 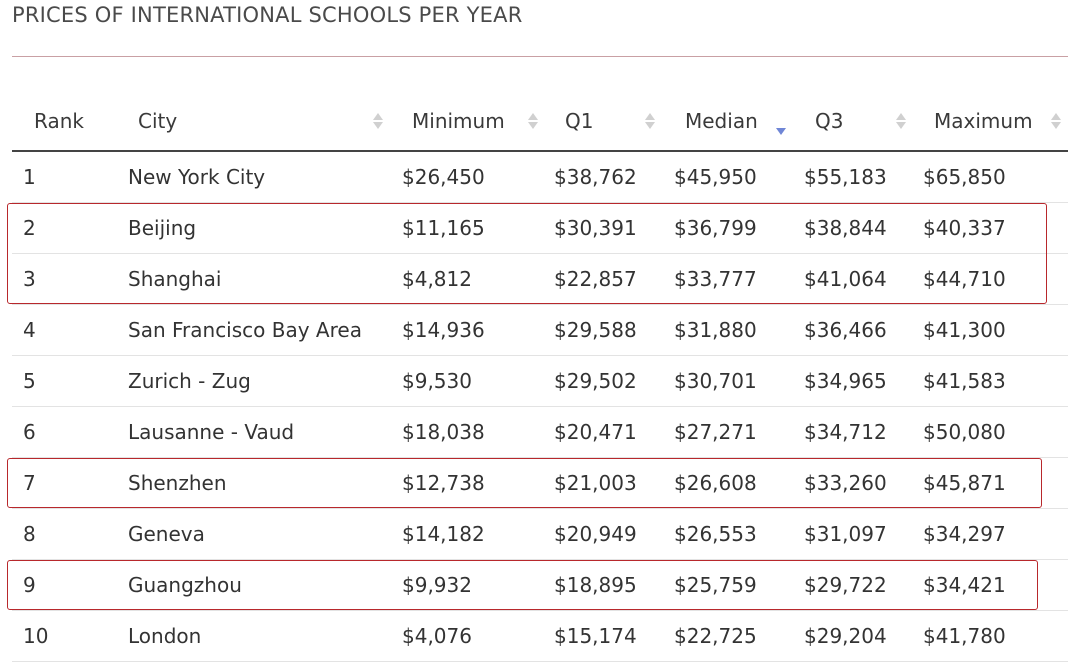 I want to click on column-header-label: Median, so click(x=721, y=121).